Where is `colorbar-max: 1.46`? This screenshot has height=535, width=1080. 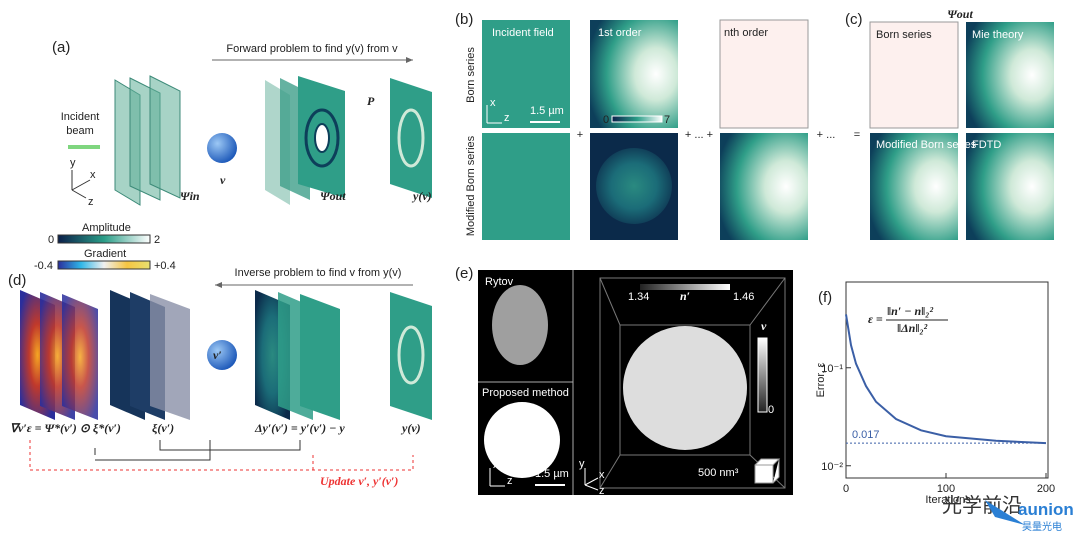
colorbar-max: 1.46 is located at coordinates (743, 297).